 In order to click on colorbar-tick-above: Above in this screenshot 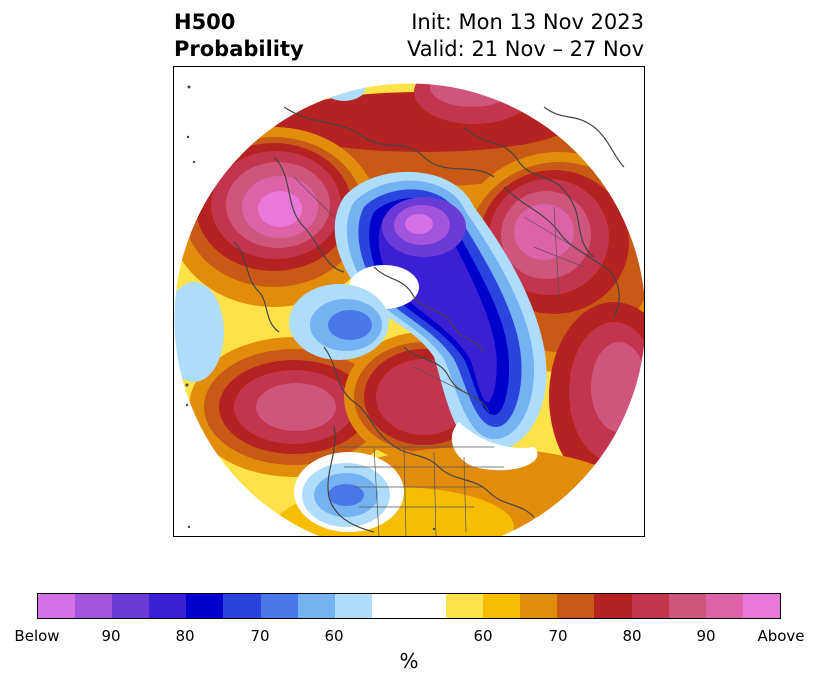, I will do `click(781, 636)`.